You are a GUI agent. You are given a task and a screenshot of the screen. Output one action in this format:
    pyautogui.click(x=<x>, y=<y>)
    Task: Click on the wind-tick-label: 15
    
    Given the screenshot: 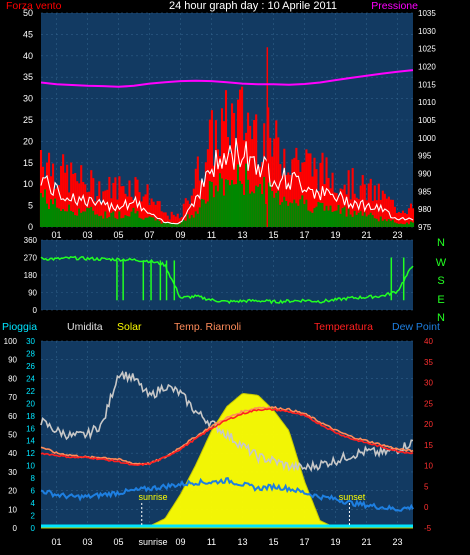 What is the action you would take?
    pyautogui.click(x=28, y=163)
    